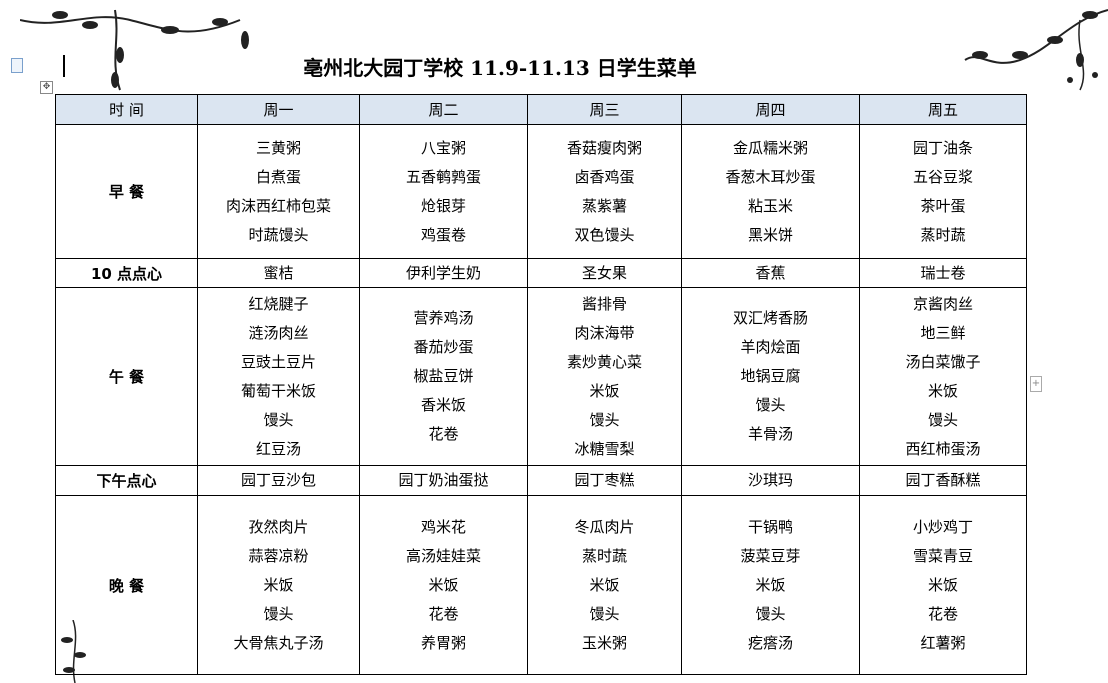 Image resolution: width=1108 pixels, height=683 pixels. What do you see at coordinates (604, 205) in the screenshot?
I see `dish-item: 蒸紫薯` at bounding box center [604, 205].